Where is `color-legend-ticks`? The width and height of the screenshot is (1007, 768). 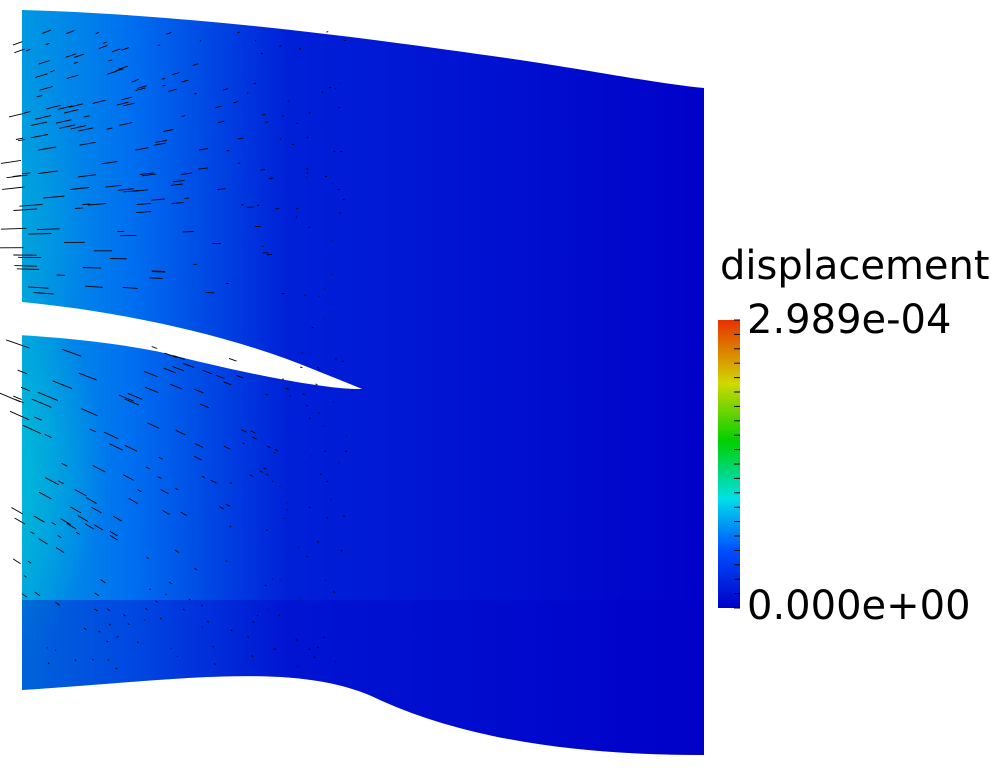
color-legend-ticks is located at coordinates (737, 464).